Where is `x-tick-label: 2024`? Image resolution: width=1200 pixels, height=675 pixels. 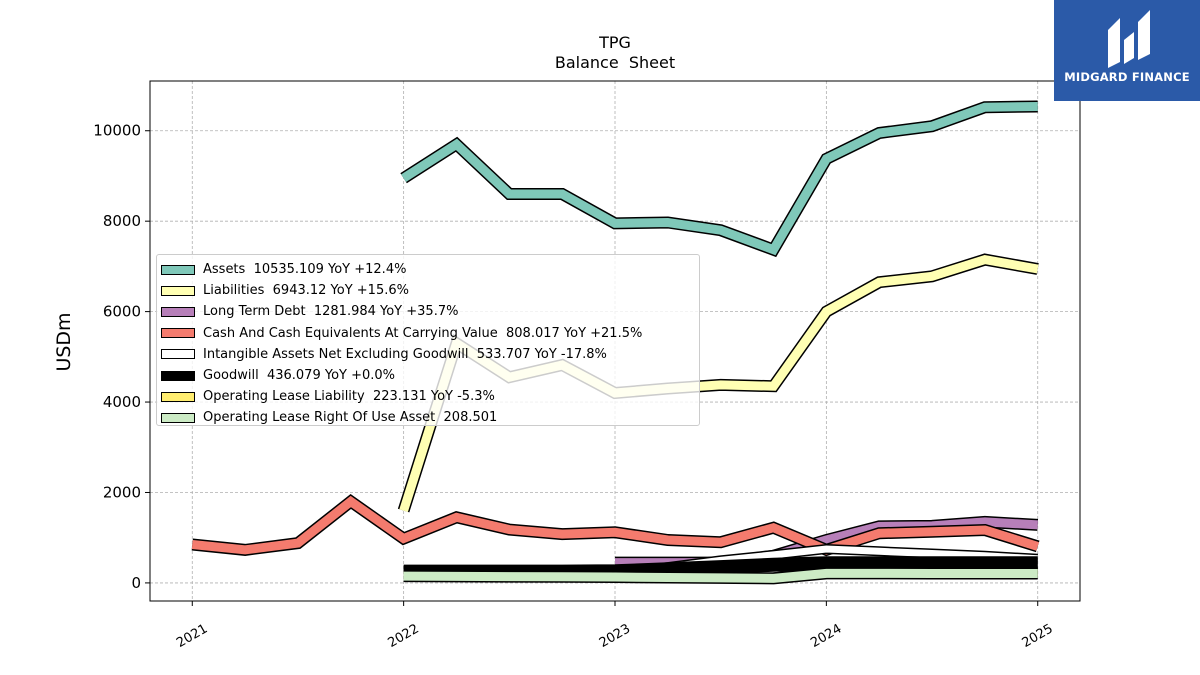 x-tick-label: 2024 is located at coordinates (826, 636).